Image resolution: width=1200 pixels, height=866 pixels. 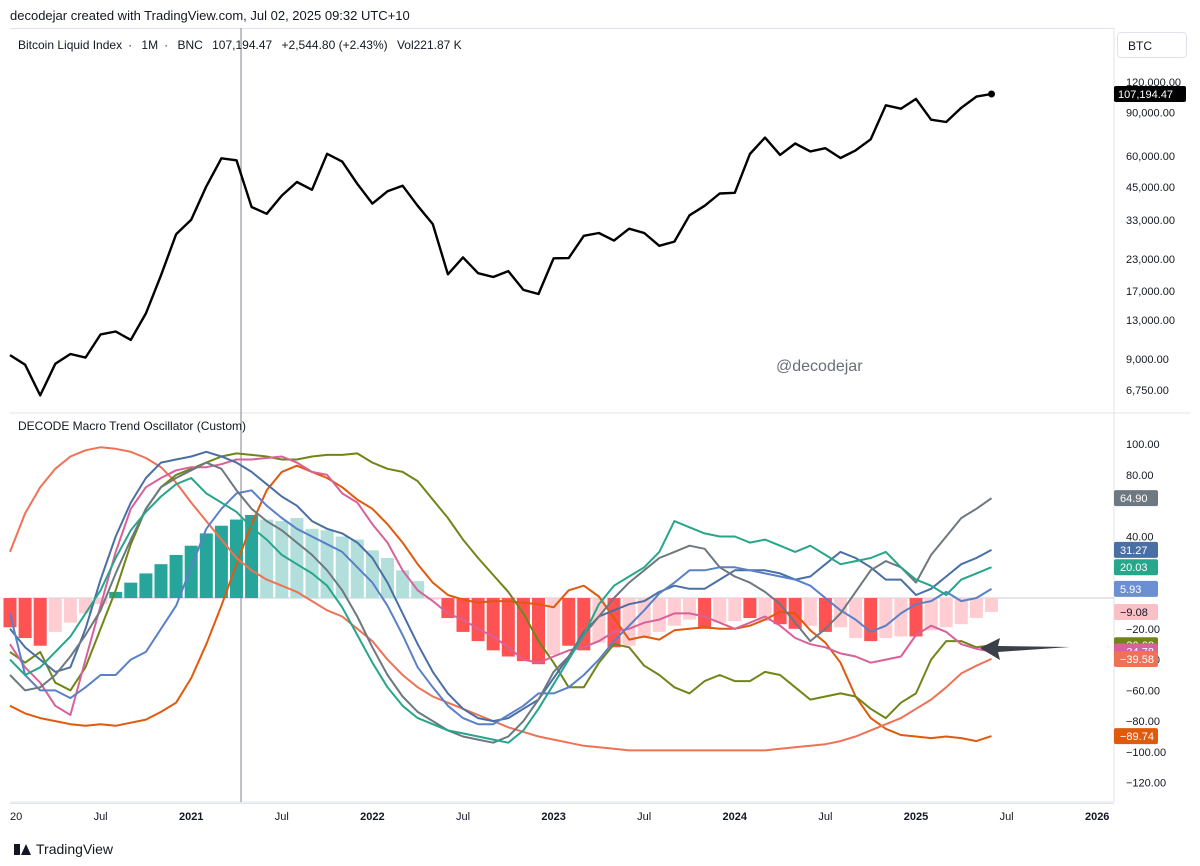 What do you see at coordinates (1152, 45) in the screenshot?
I see `currency-label: BTC` at bounding box center [1152, 45].